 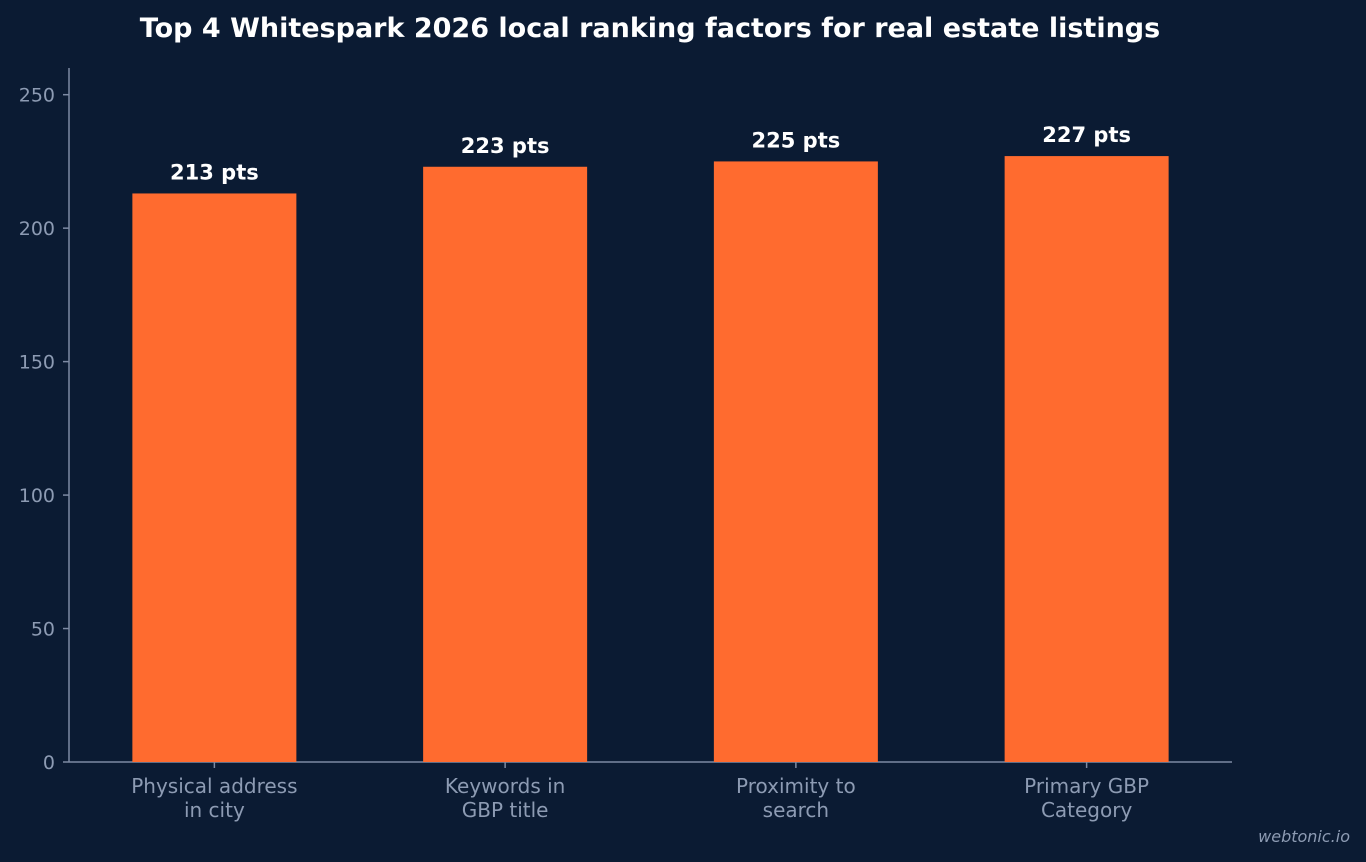 I want to click on data-label: 223 pts, so click(x=505, y=146).